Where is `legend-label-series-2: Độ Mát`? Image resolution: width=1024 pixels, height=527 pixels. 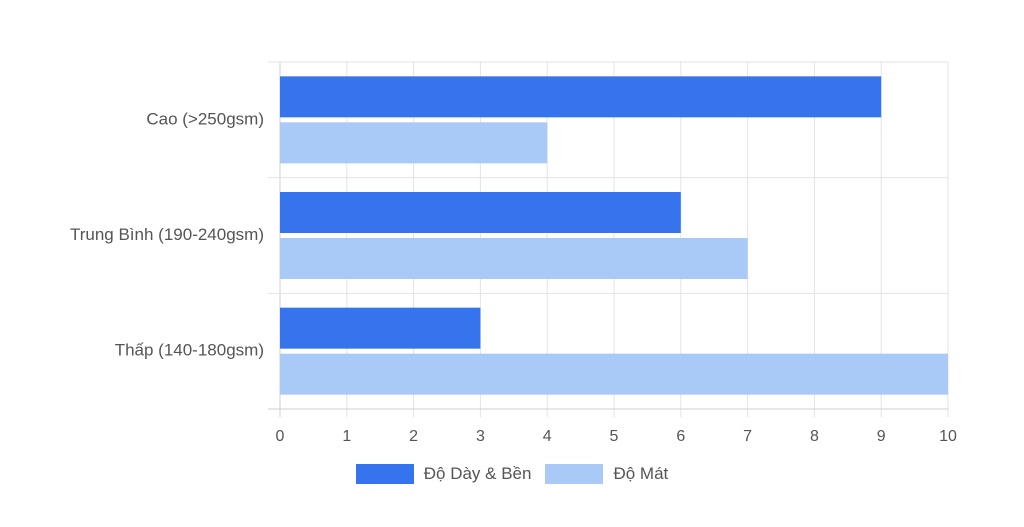
legend-label-series-2: Độ Mát is located at coordinates (641, 473).